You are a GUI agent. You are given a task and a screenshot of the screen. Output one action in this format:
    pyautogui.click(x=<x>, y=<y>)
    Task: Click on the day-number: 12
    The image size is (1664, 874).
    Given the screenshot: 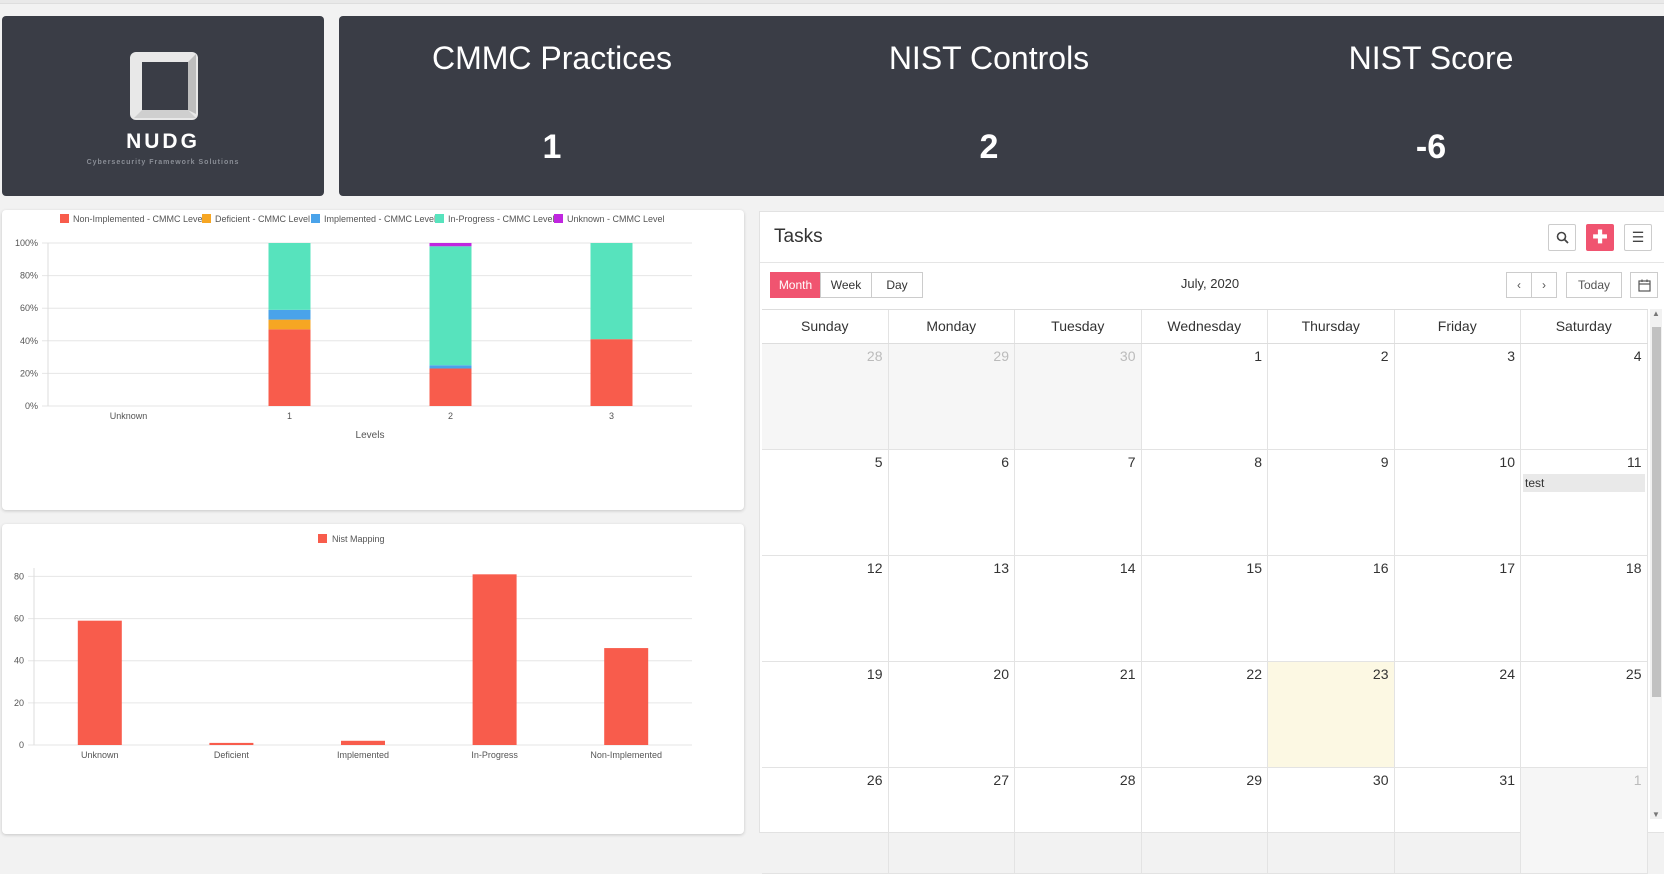 What is the action you would take?
    pyautogui.click(x=874, y=568)
    